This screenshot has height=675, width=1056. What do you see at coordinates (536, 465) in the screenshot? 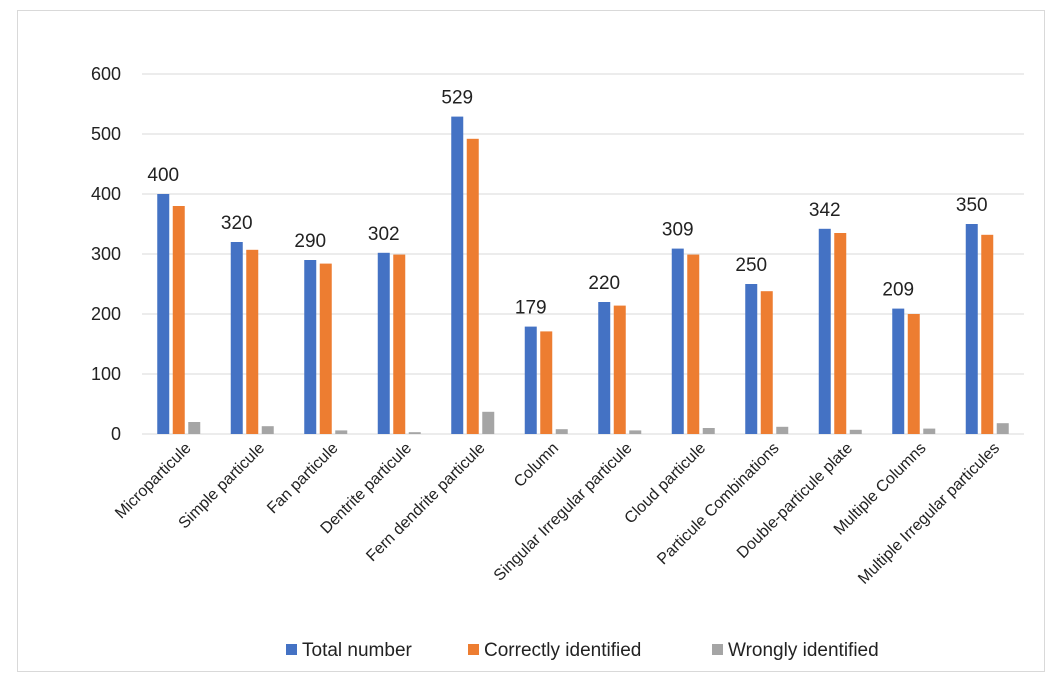
I see `x-tick-label: Column` at bounding box center [536, 465].